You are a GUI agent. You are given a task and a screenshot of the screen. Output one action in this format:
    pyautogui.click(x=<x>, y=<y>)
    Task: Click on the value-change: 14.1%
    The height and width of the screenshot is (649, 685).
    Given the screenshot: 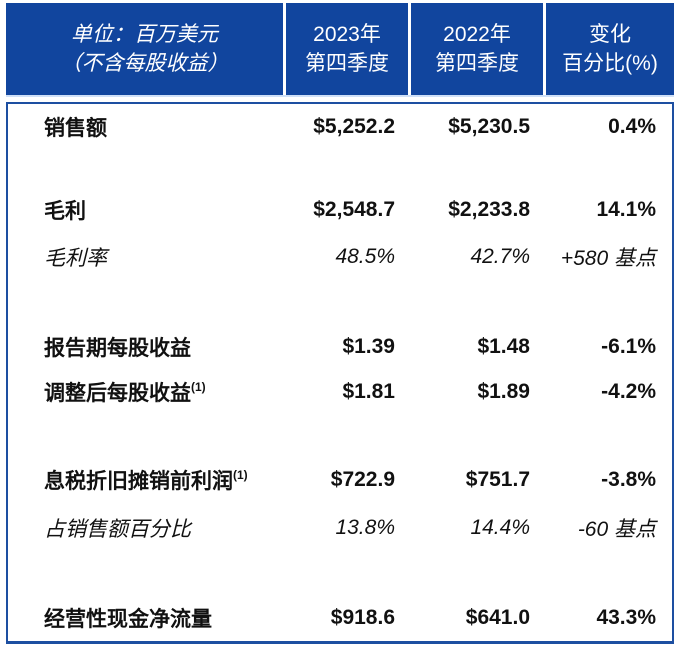 What is the action you would take?
    pyautogui.click(x=626, y=209)
    